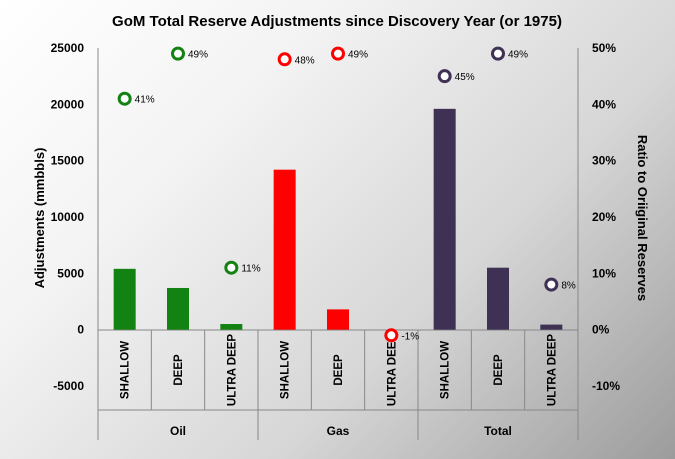 The width and height of the screenshot is (675, 459). What do you see at coordinates (68, 104) in the screenshot?
I see `y-tick-label: 20000` at bounding box center [68, 104].